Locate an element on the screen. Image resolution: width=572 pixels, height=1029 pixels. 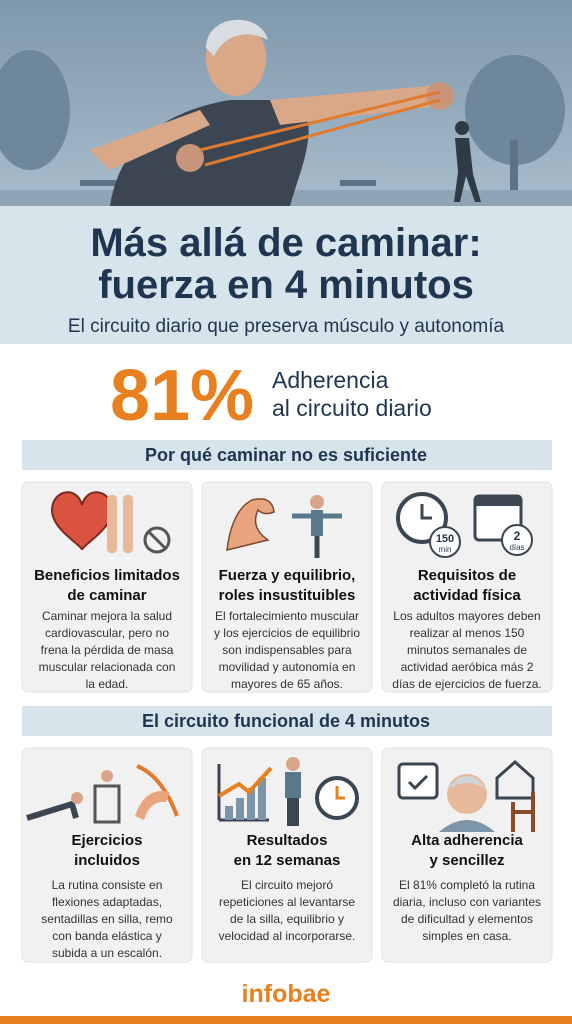
card-title: Requisitos de is located at coordinates (467, 575).